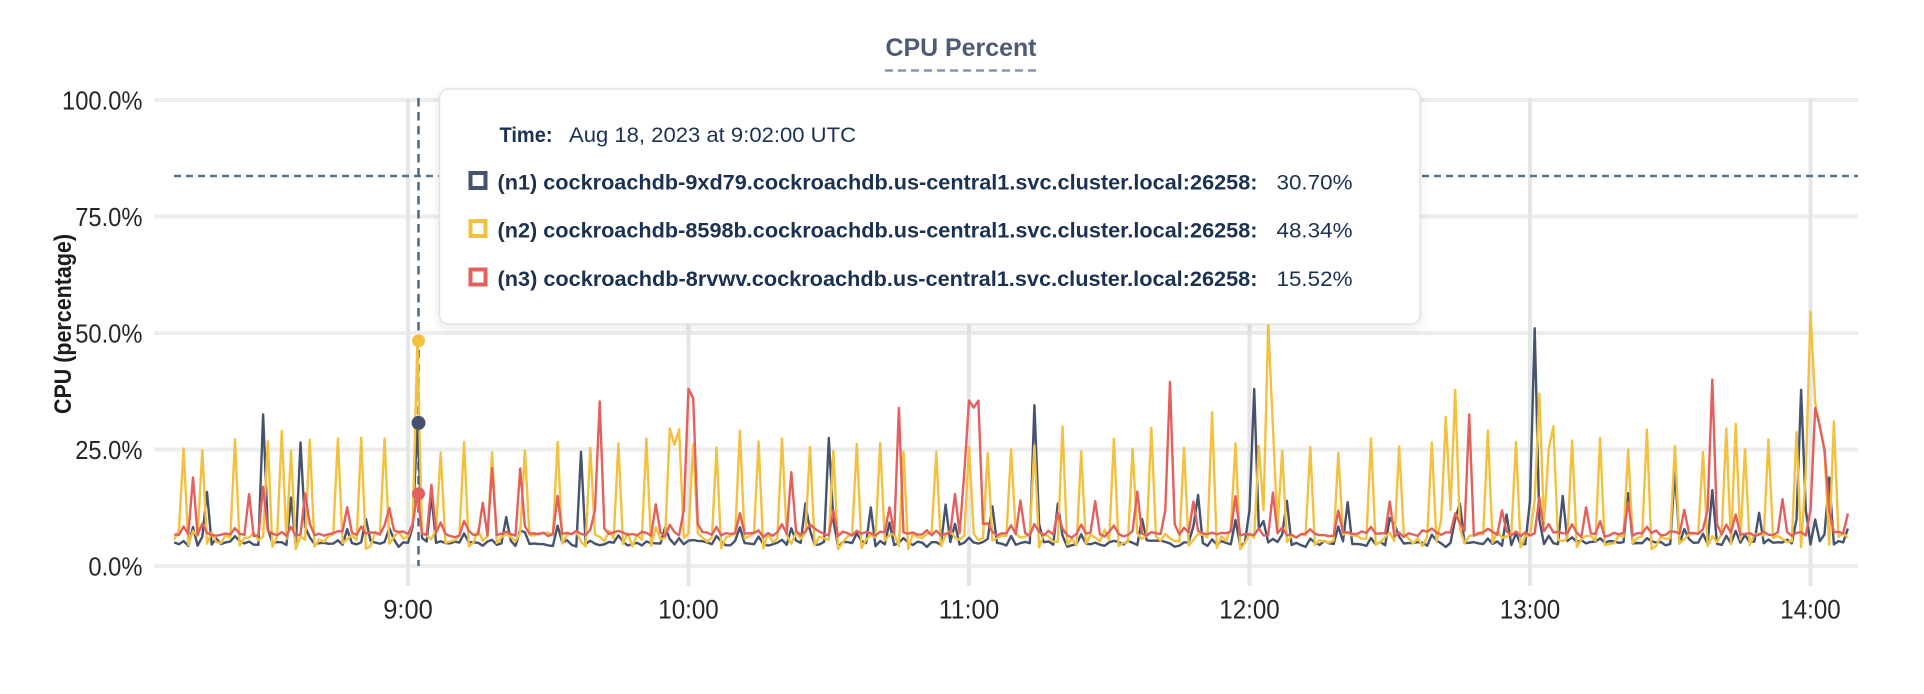 The height and width of the screenshot is (694, 1924). What do you see at coordinates (63, 324) in the screenshot?
I see `svg-text: CPU (percentage)` at bounding box center [63, 324].